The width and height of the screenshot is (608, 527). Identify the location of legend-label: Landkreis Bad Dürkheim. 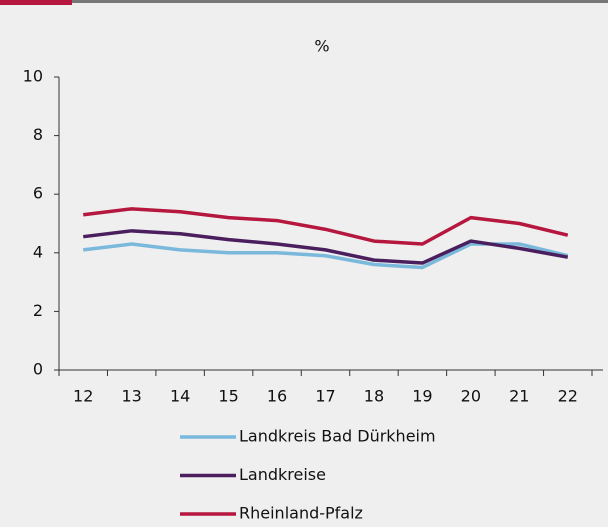
(337, 436).